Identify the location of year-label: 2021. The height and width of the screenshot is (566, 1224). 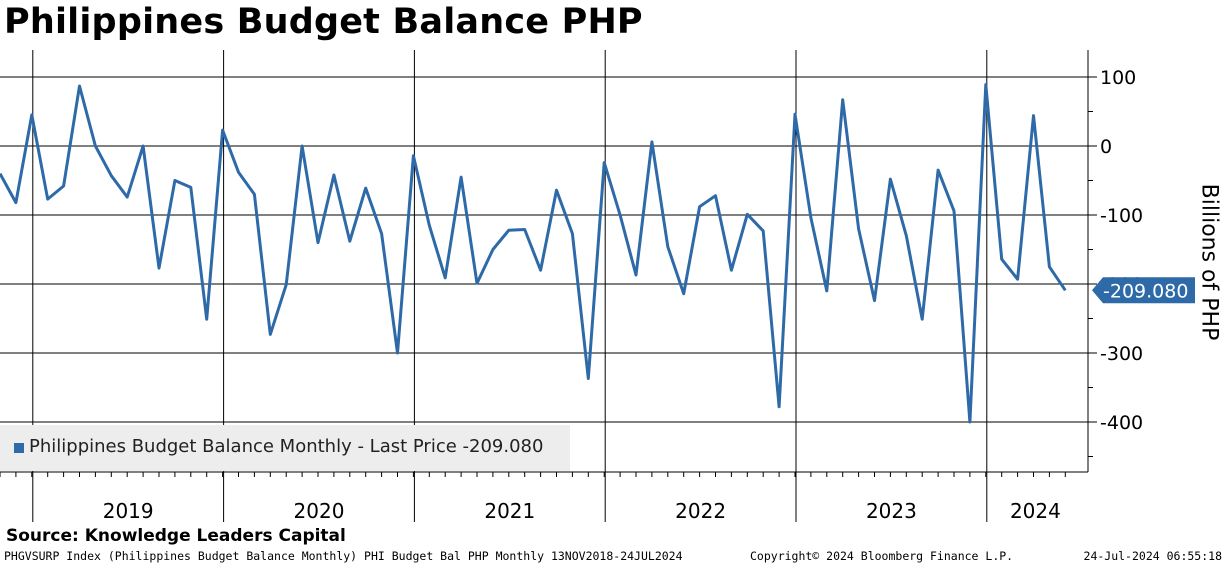
(509, 511).